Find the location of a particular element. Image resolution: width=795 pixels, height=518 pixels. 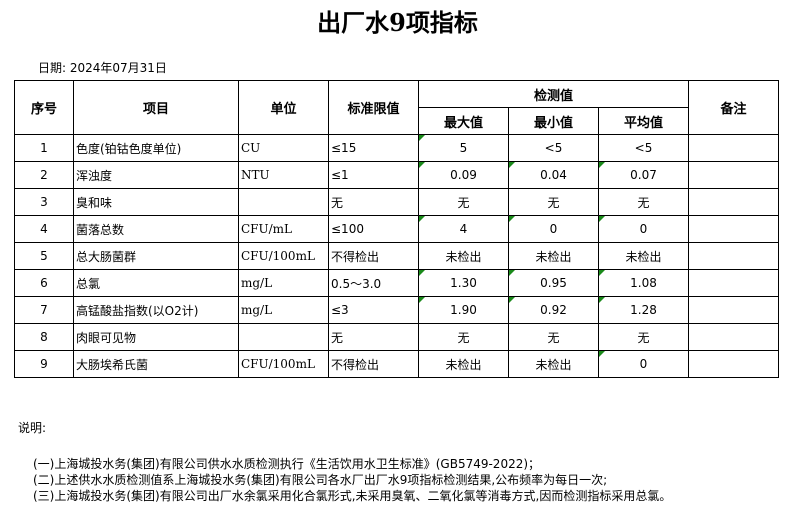

header-unit: 单位 is located at coordinates (283, 107).